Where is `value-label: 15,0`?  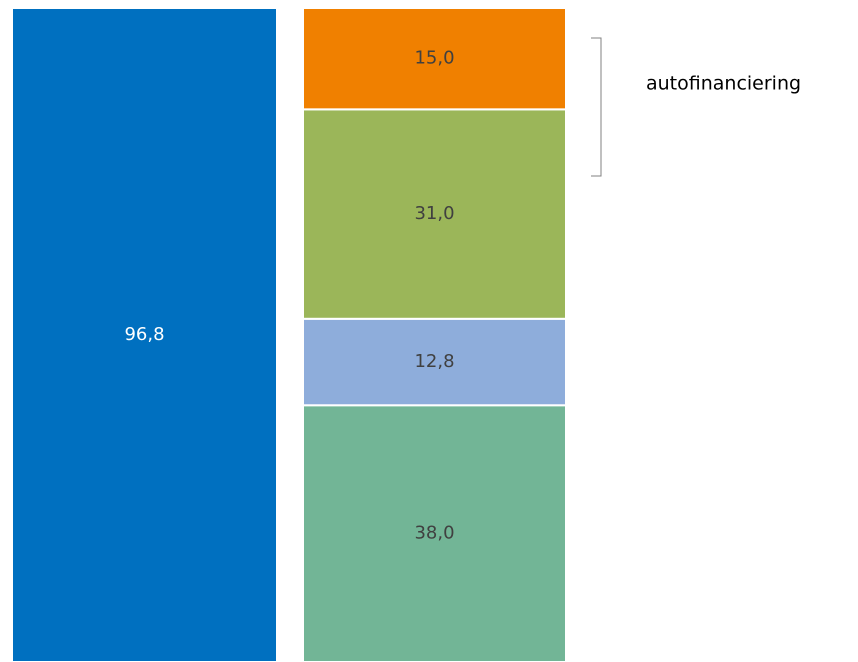 value-label: 15,0 is located at coordinates (434, 58).